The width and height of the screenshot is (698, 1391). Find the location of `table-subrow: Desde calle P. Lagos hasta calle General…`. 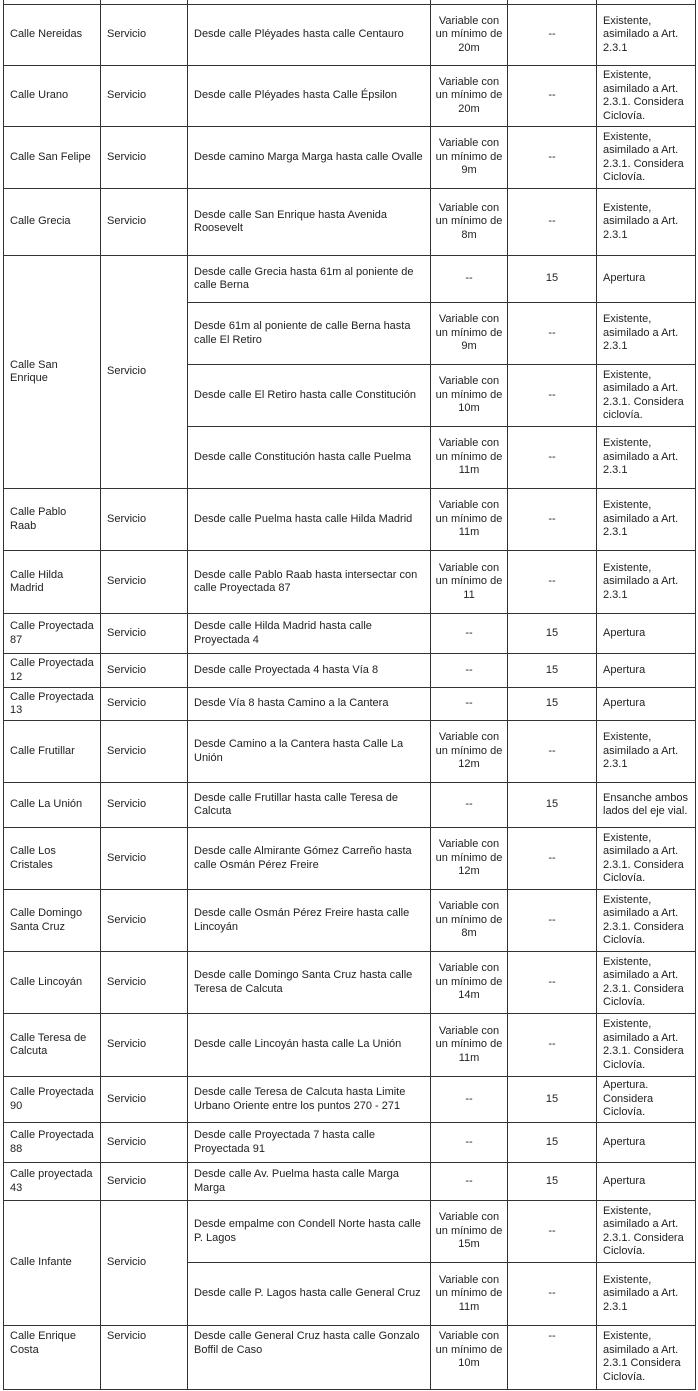

table-subrow: Desde calle P. Lagos hasta calle General… is located at coordinates (350, 1294).